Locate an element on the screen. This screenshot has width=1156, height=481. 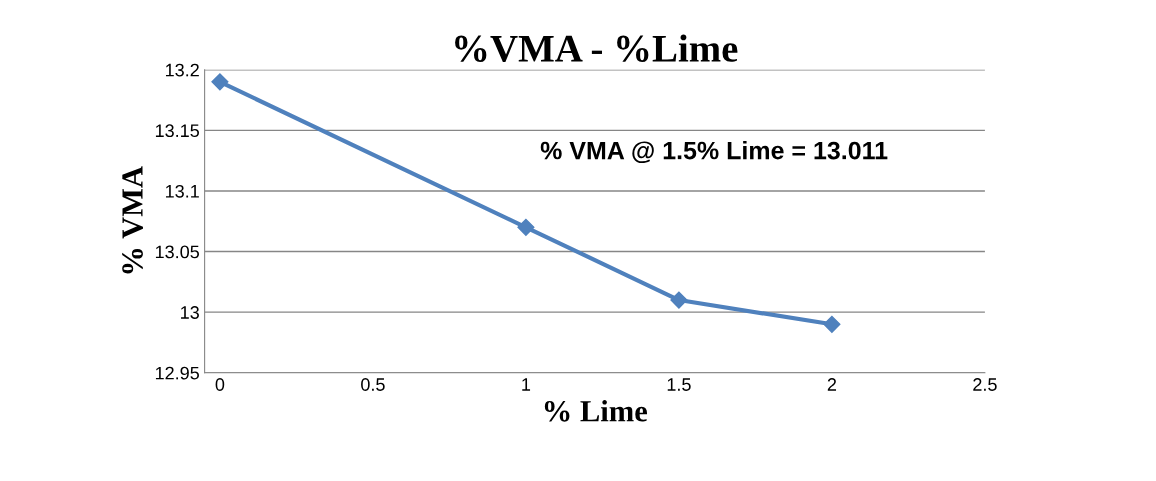
x-tick-label: 1.5 is located at coordinates (679, 384).